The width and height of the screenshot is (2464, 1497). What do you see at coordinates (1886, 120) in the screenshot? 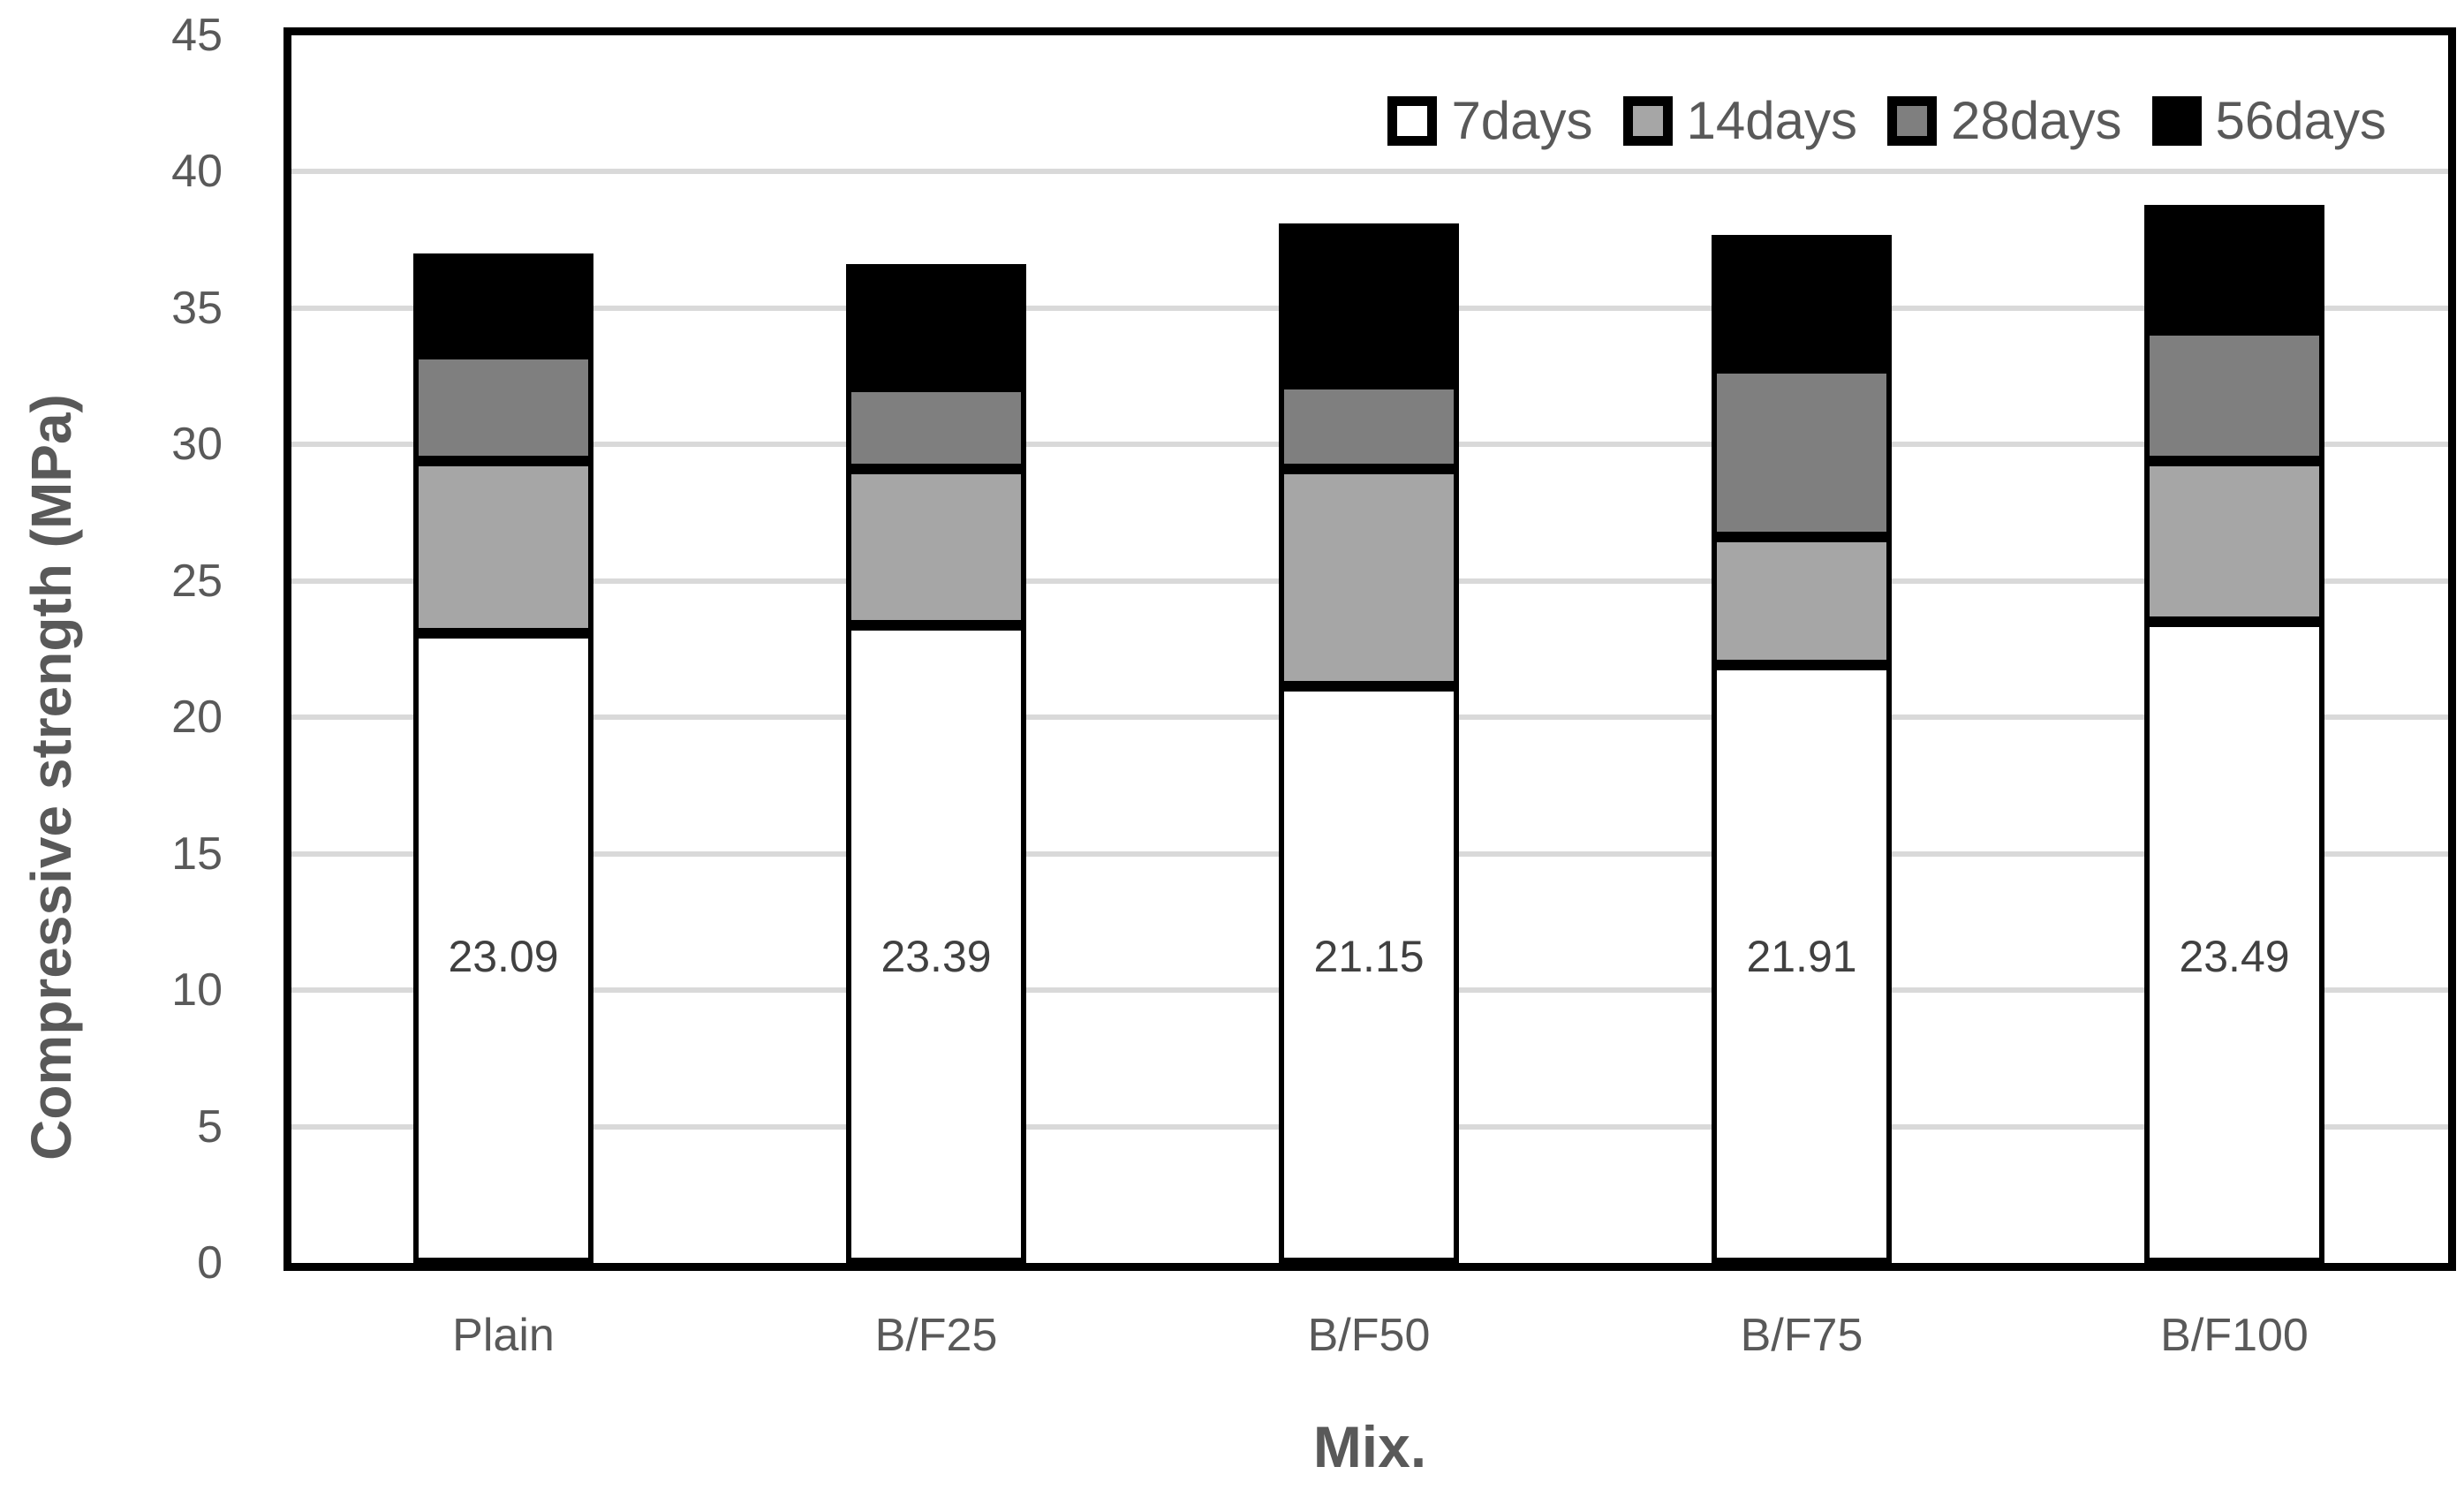
I see `legend: 7days 14days 28days 56days` at bounding box center [1886, 120].